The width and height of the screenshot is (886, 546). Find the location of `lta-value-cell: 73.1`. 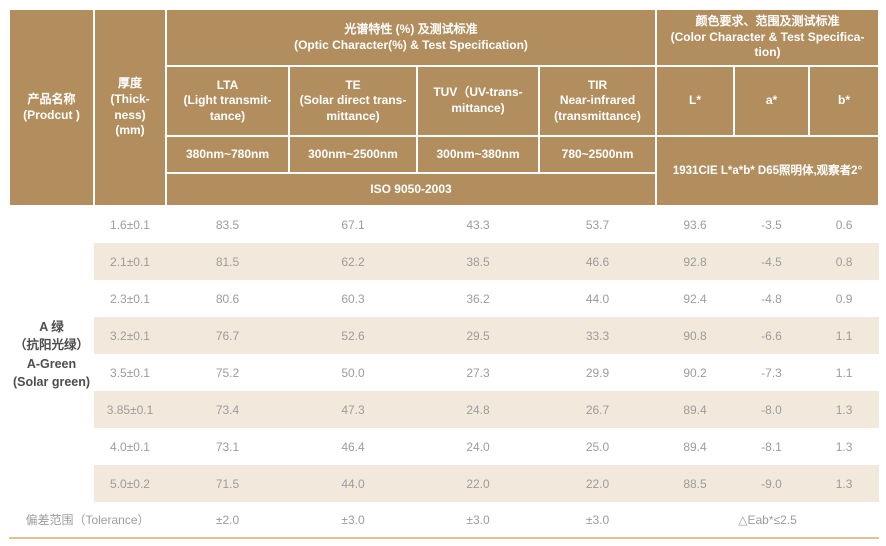

lta-value-cell: 73.1 is located at coordinates (227, 446).